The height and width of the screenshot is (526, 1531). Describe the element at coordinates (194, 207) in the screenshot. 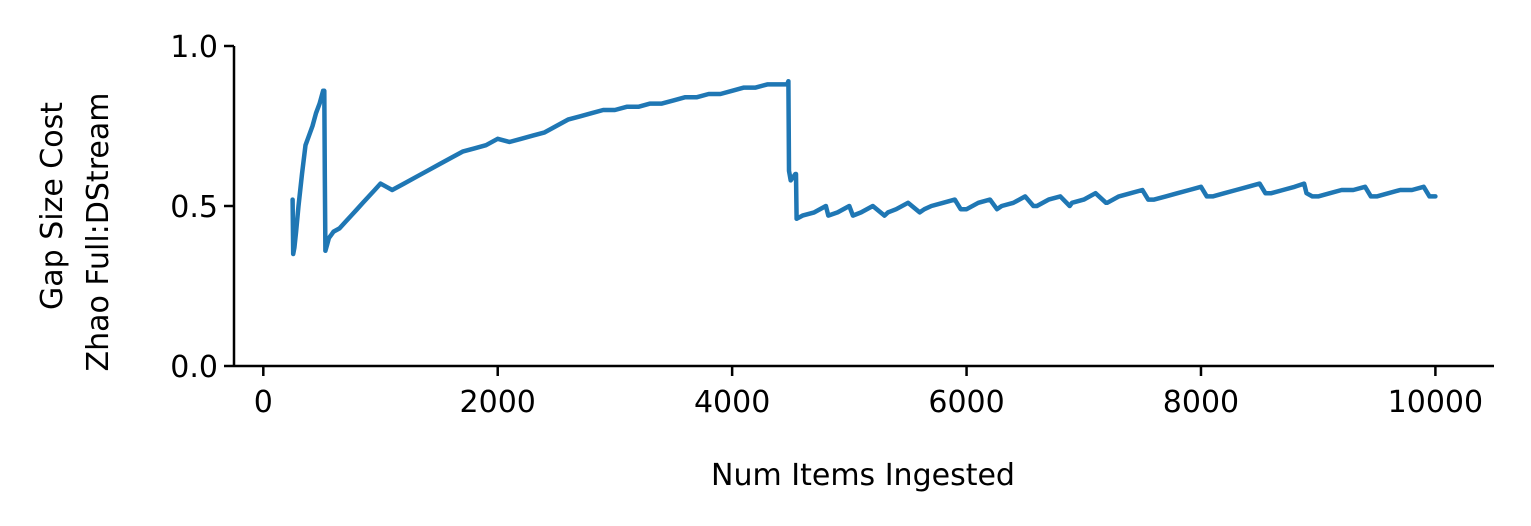

I see `y-tick-label: 0.5` at that location.